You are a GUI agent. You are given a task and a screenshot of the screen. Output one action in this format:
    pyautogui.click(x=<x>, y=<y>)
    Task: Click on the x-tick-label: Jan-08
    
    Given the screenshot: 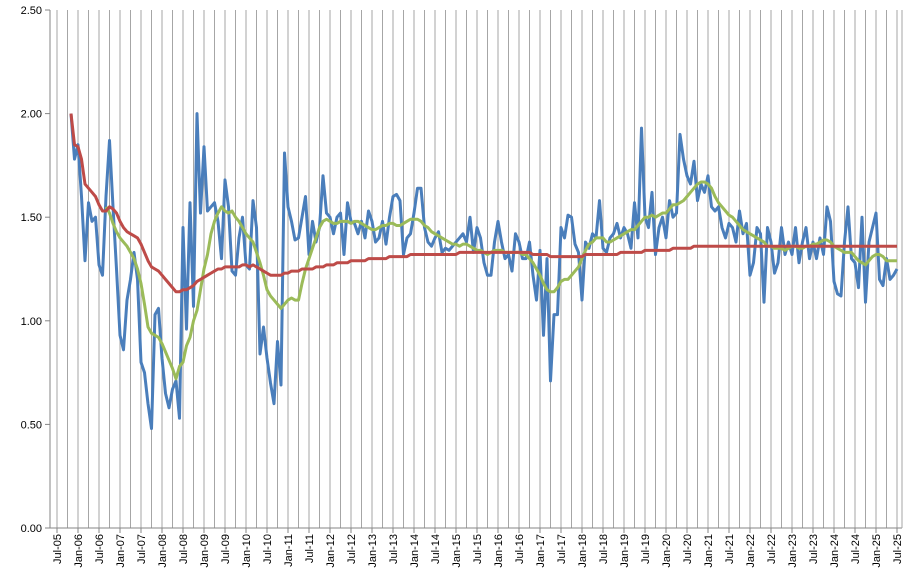 What is the action you would take?
    pyautogui.click(x=163, y=551)
    